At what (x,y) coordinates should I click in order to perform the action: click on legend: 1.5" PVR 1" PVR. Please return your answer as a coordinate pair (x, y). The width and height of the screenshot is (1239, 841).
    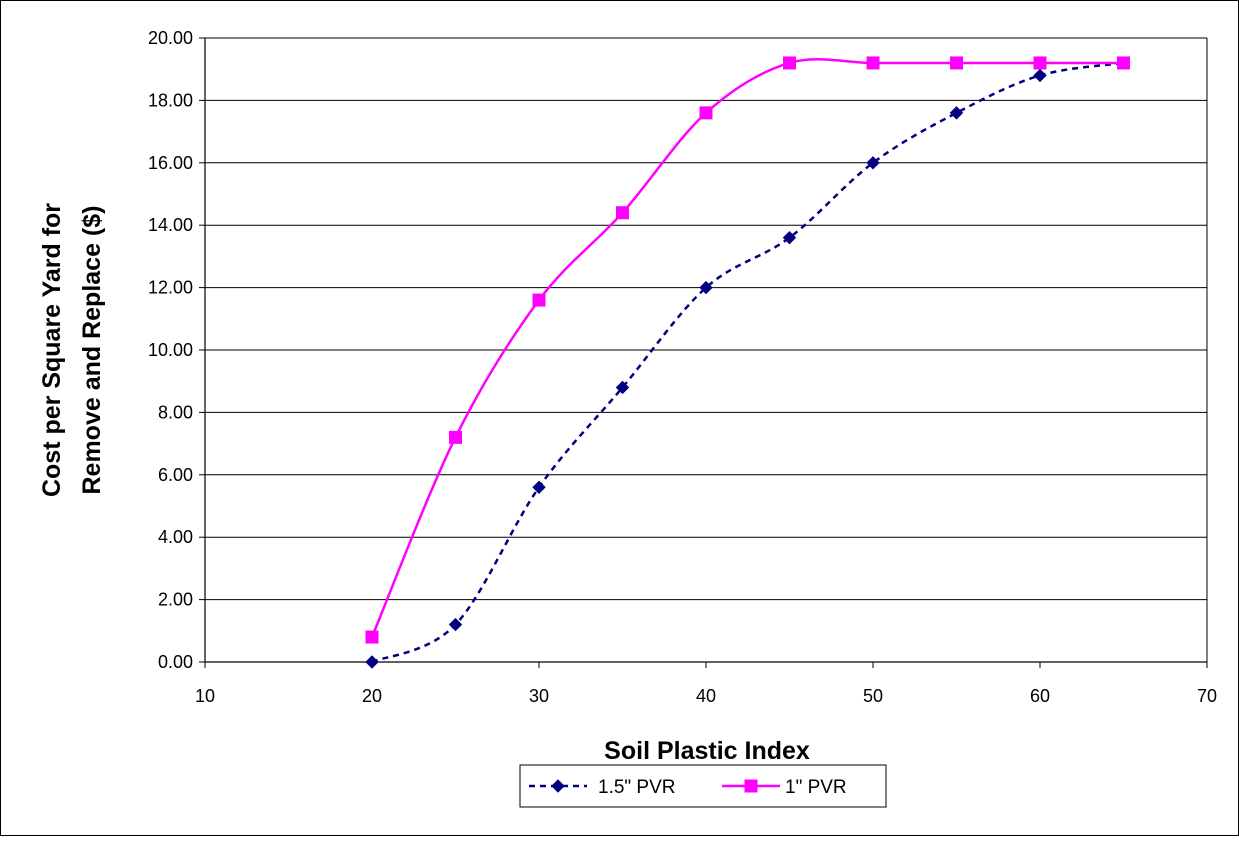
    Looking at the image, I should click on (703, 786).